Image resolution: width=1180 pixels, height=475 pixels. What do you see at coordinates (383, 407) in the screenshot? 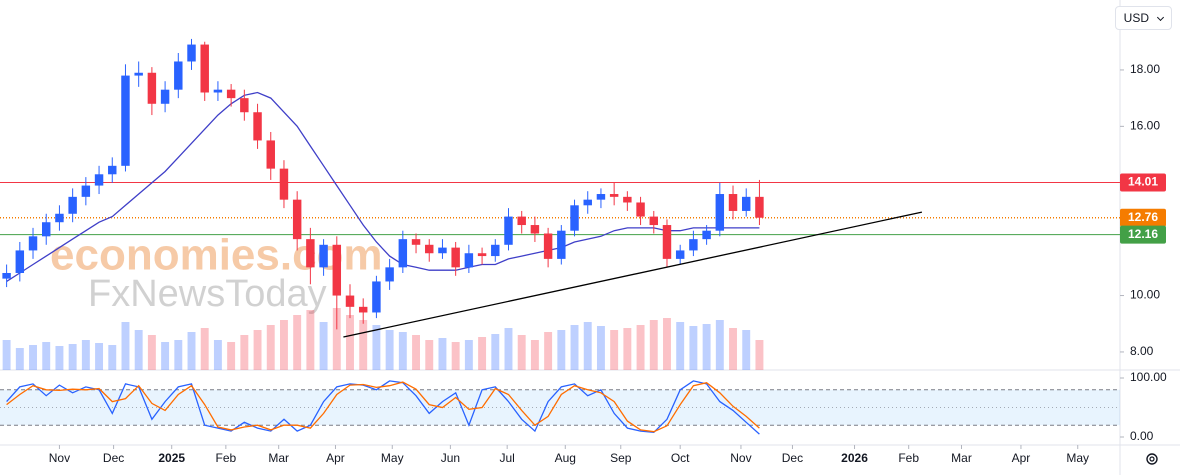
I see `stochastic-line` at bounding box center [383, 407].